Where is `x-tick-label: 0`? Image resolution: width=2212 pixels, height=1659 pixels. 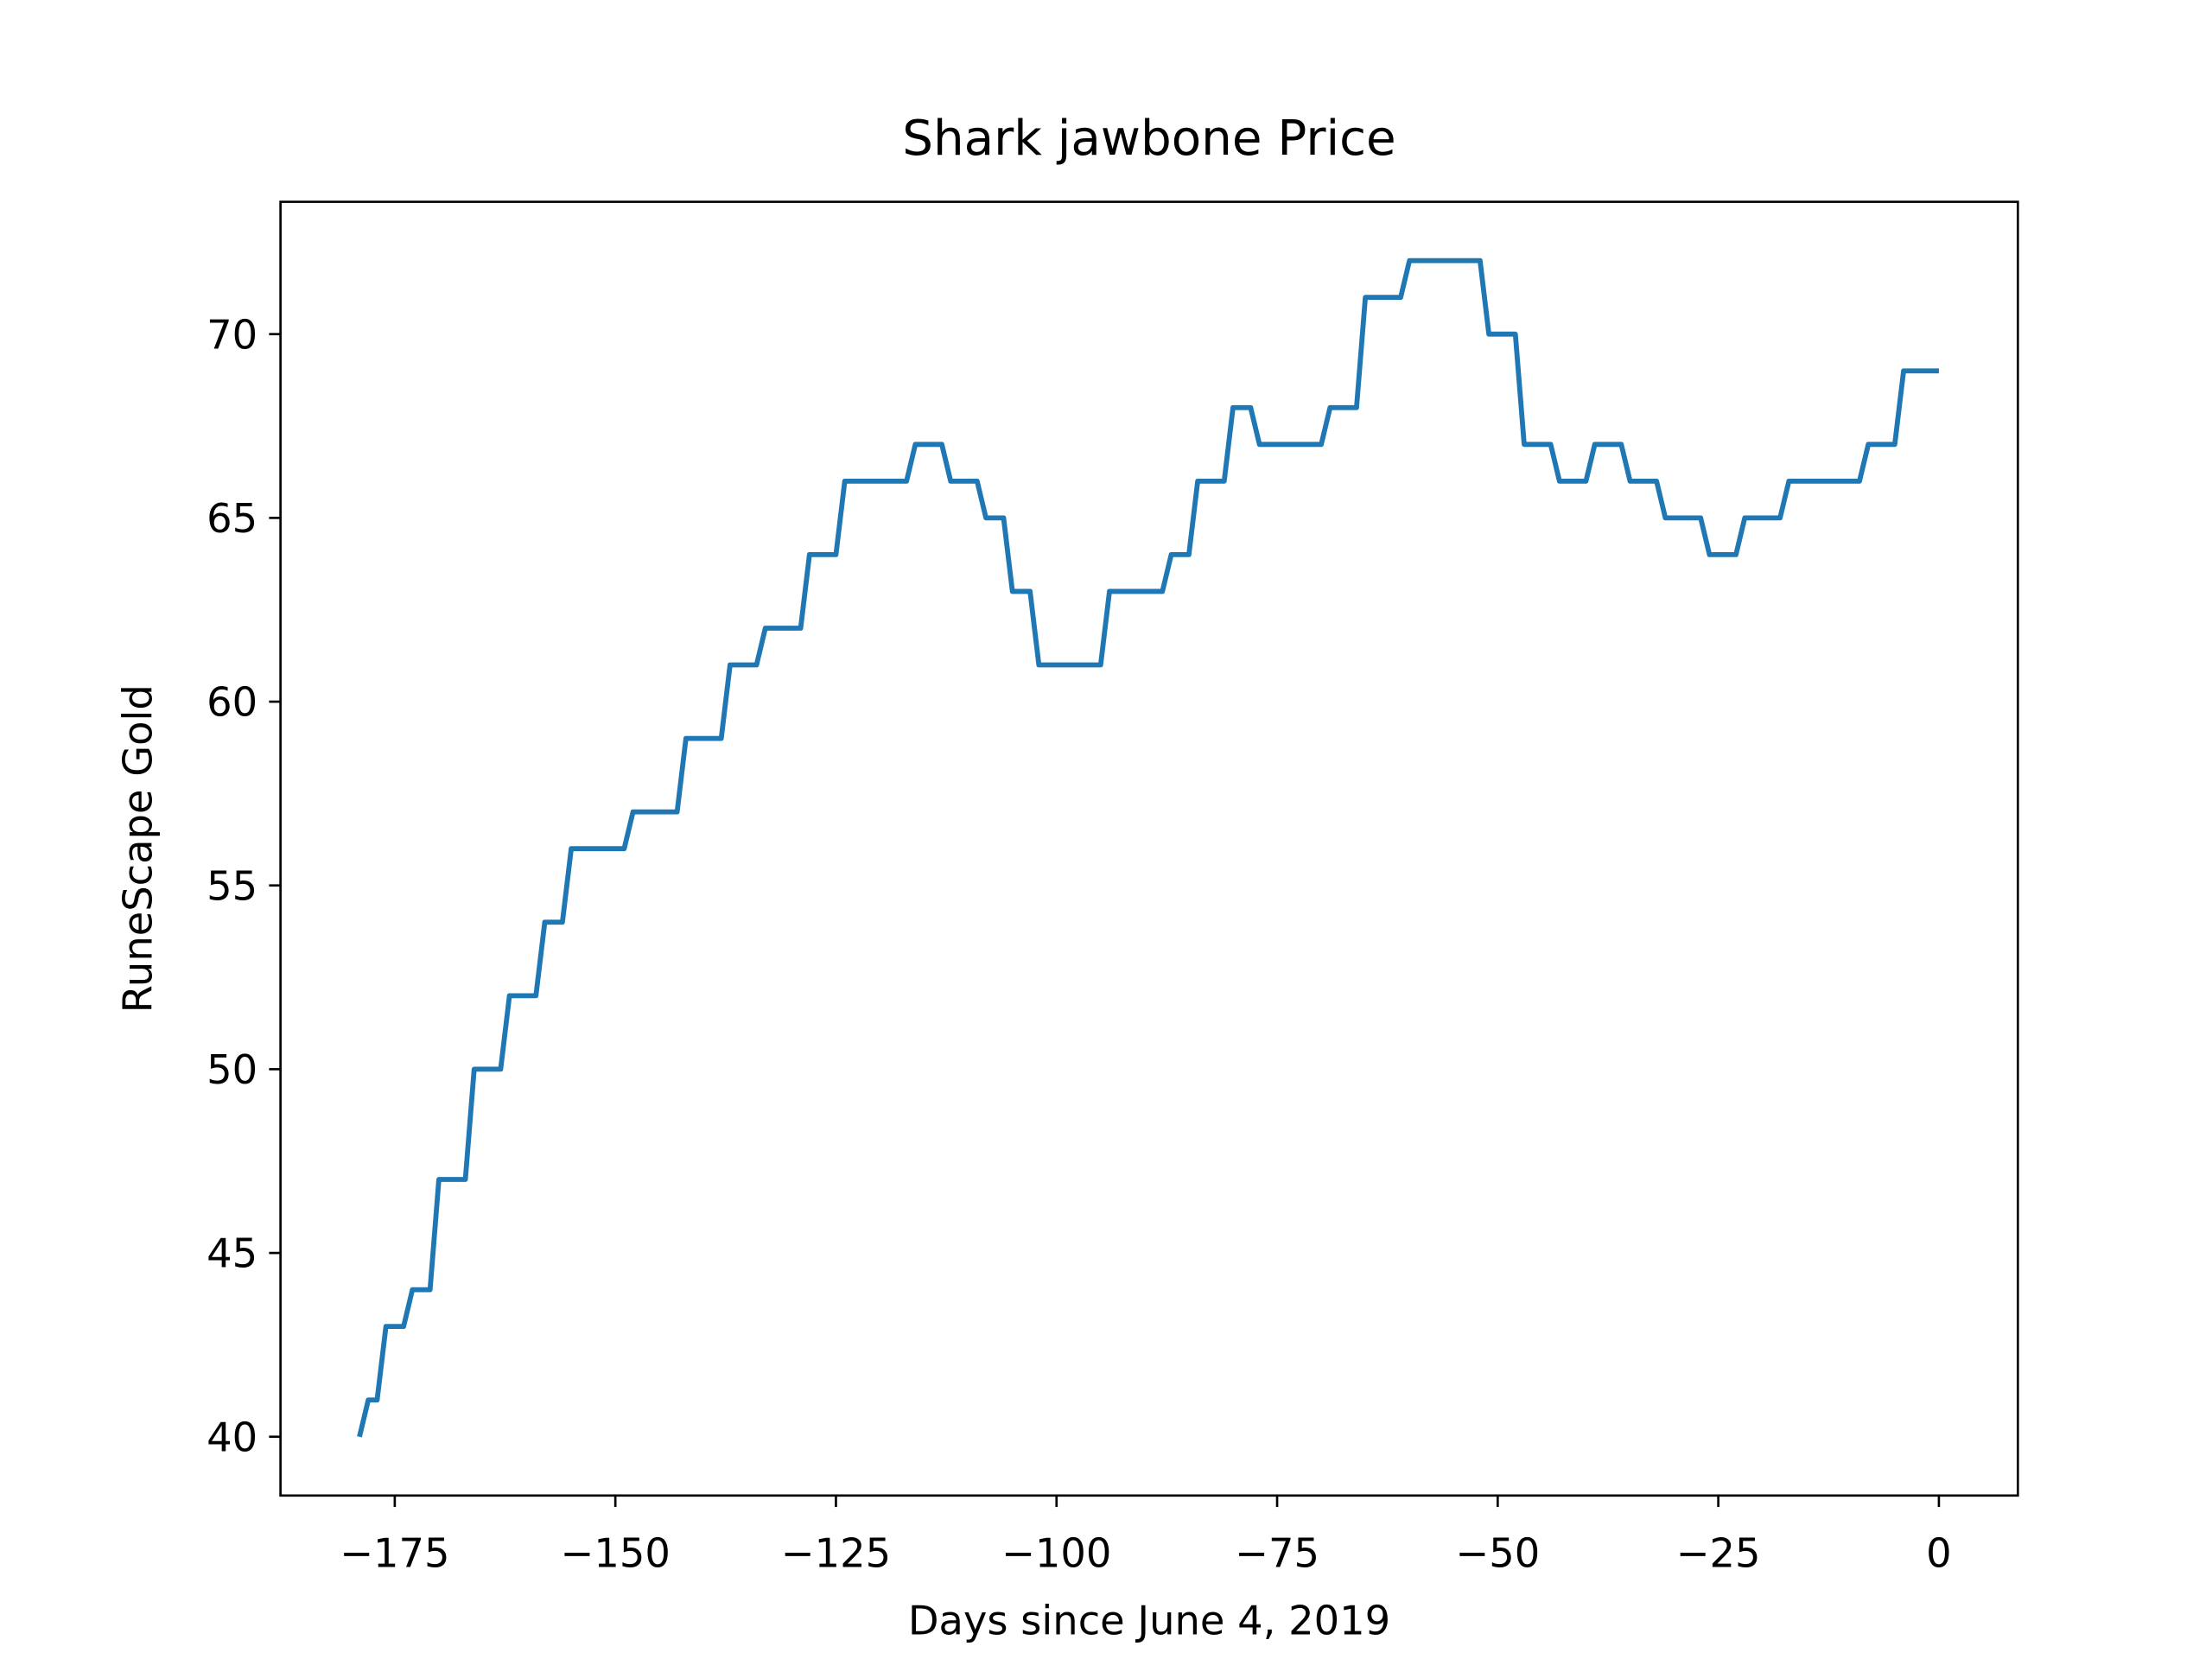
x-tick-label: 0 is located at coordinates (1939, 1553).